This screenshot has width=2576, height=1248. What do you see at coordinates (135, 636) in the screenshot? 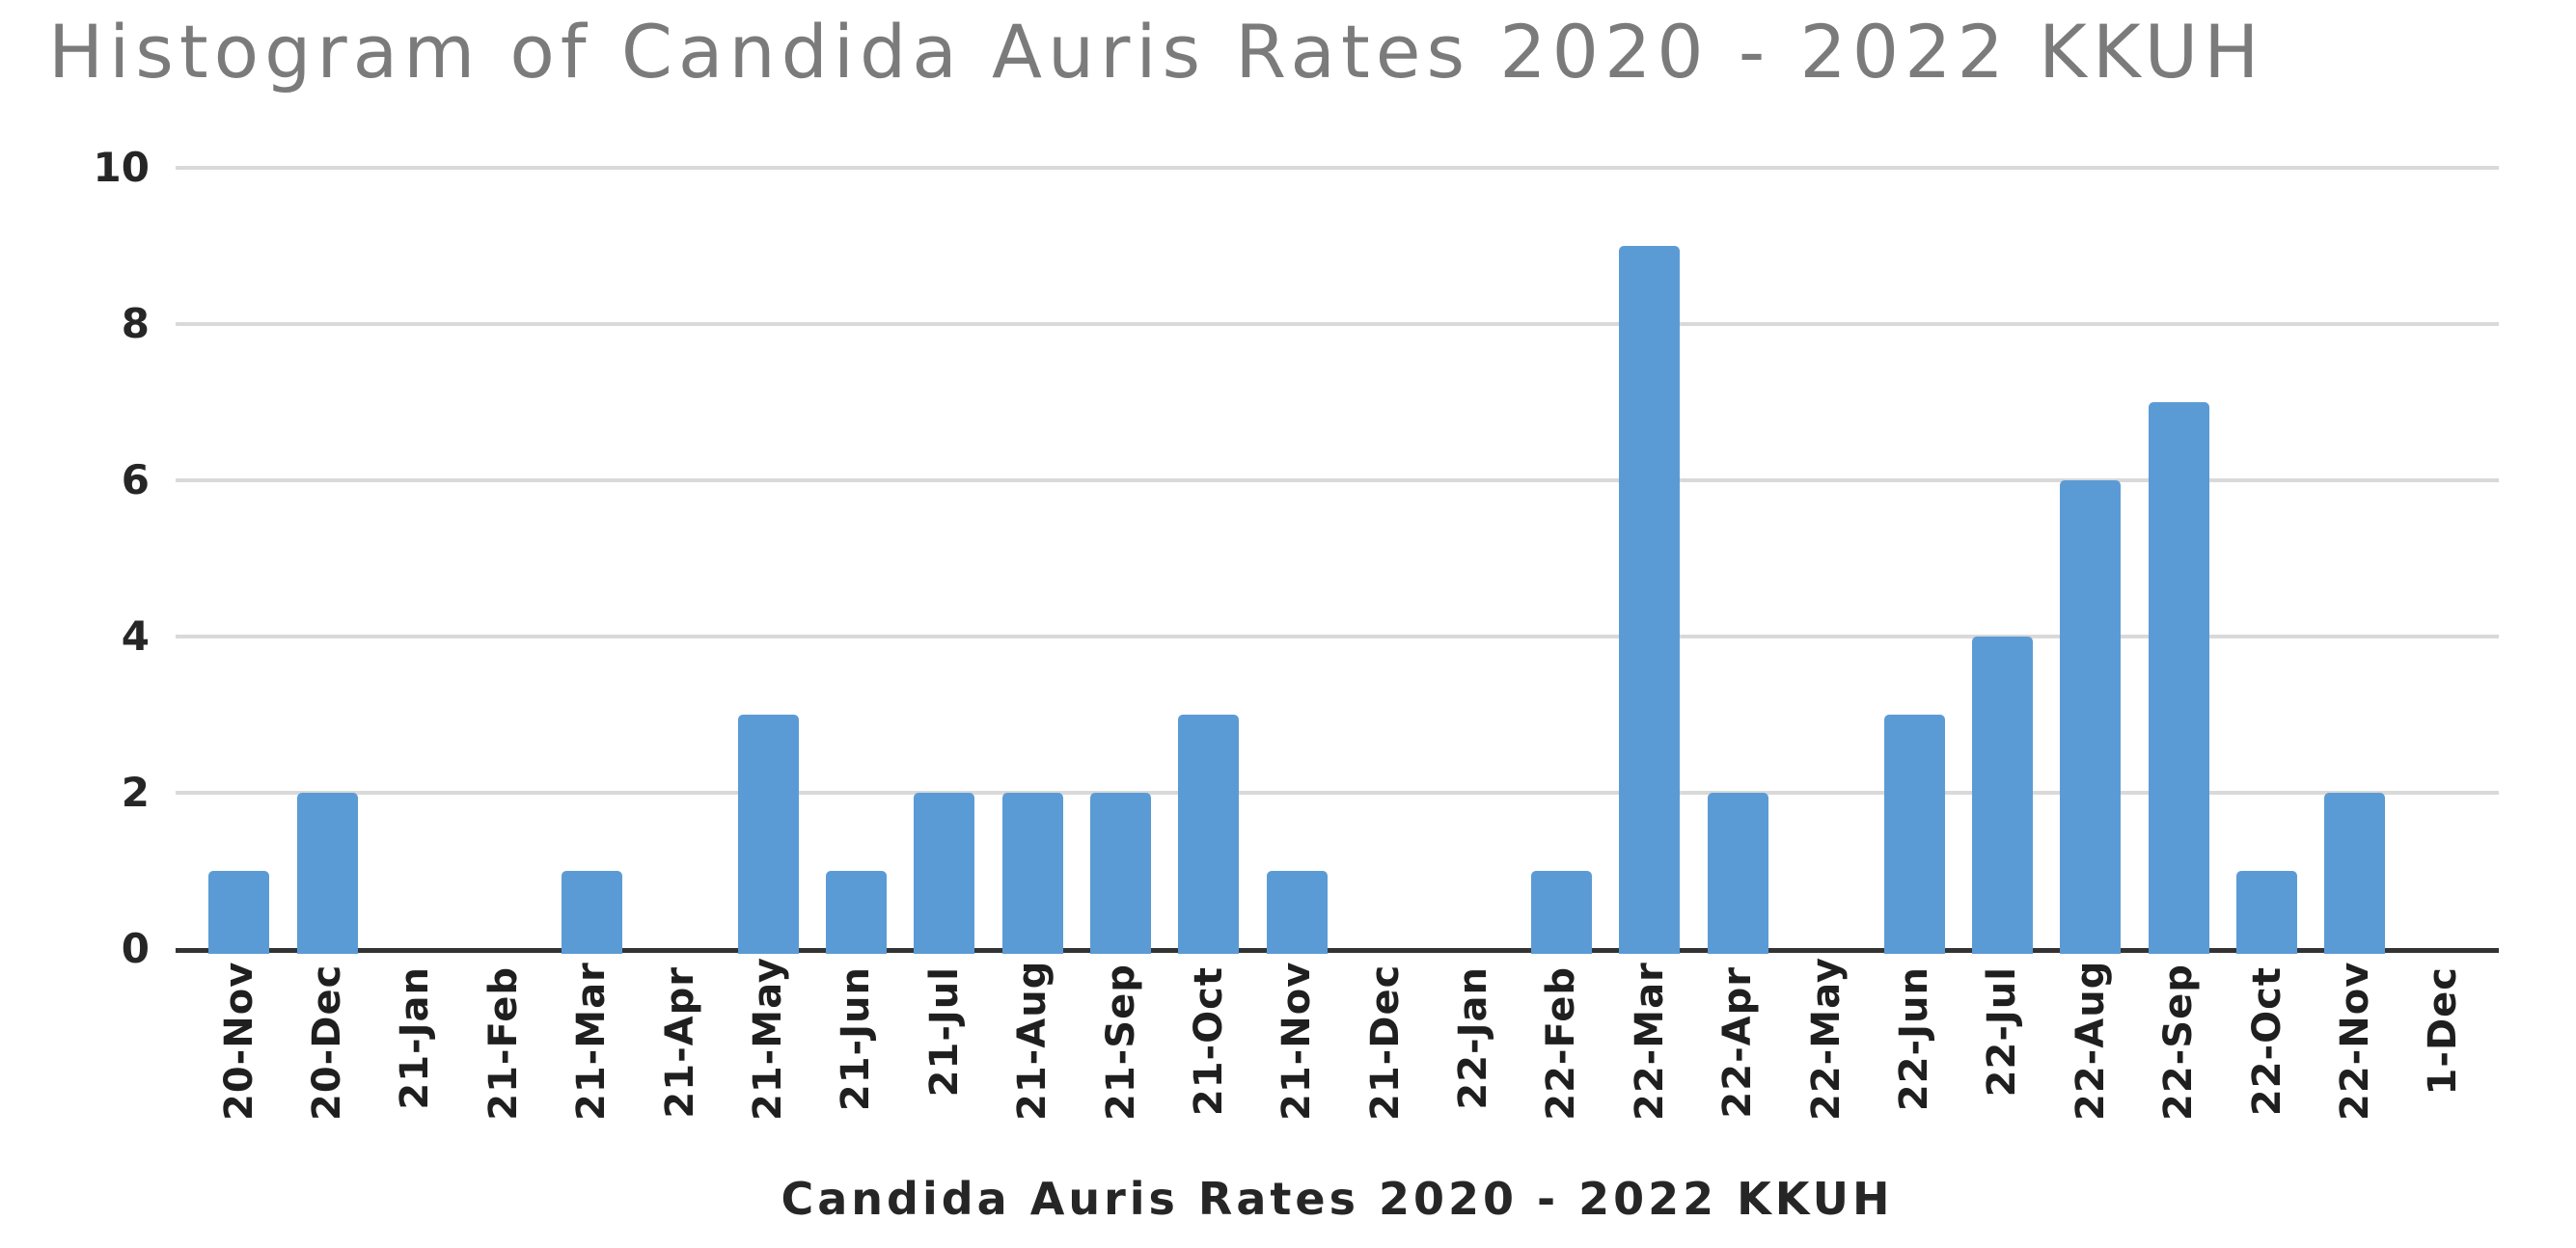
I see `y-tick-label: 4` at bounding box center [135, 636].